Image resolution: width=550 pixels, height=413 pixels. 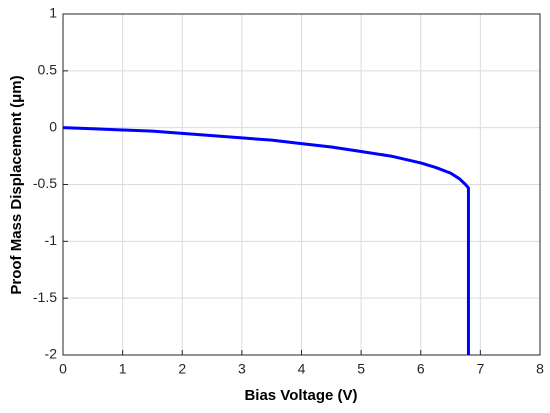 I want to click on x-tick-label: 6, so click(x=421, y=369).